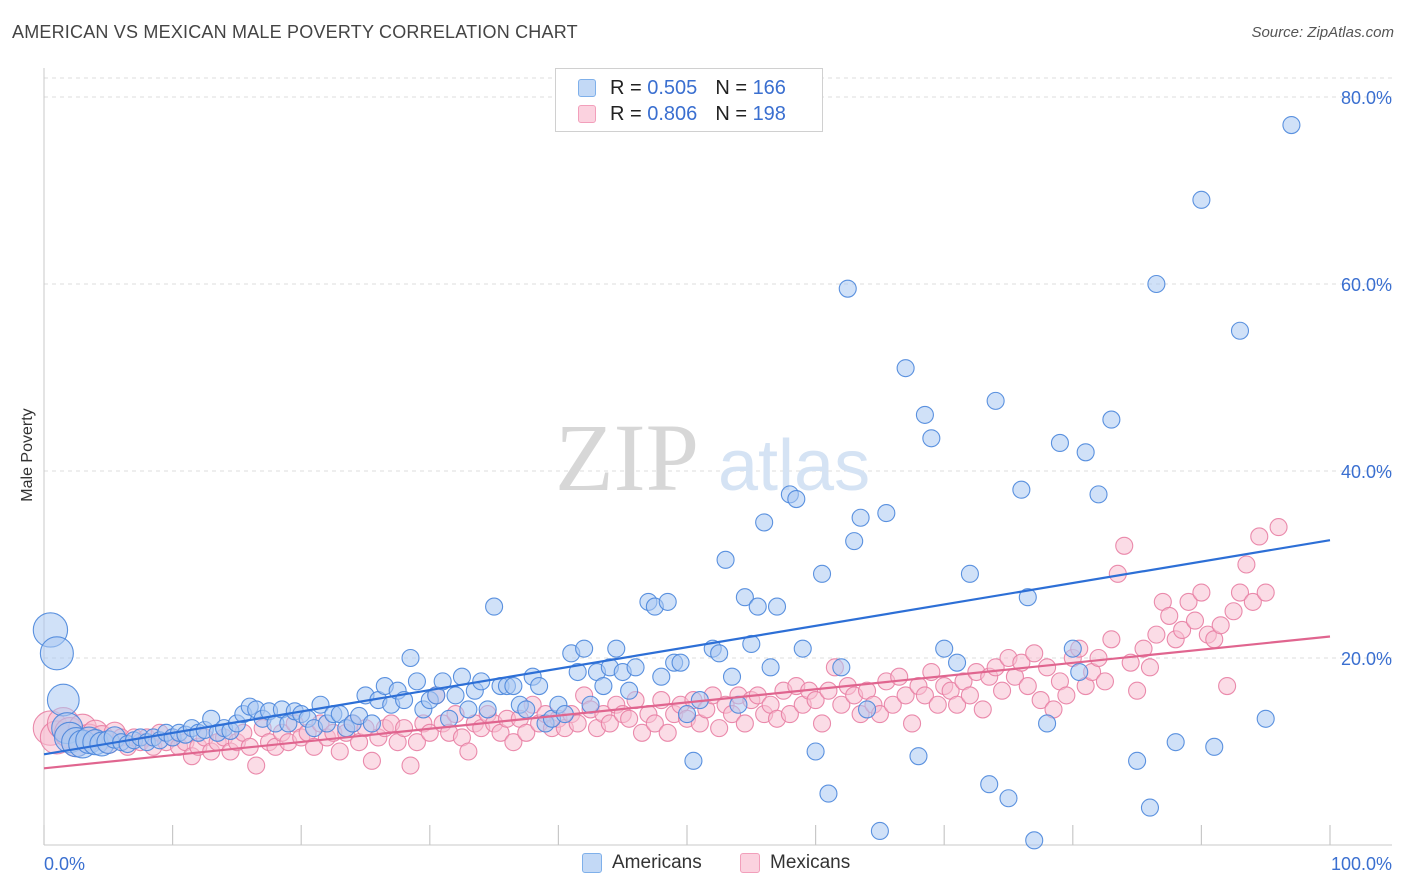 This screenshot has width=1406, height=892. What do you see at coordinates (1366, 98) in the screenshot?
I see `y-tick-label: 80.0%` at bounding box center [1366, 98].